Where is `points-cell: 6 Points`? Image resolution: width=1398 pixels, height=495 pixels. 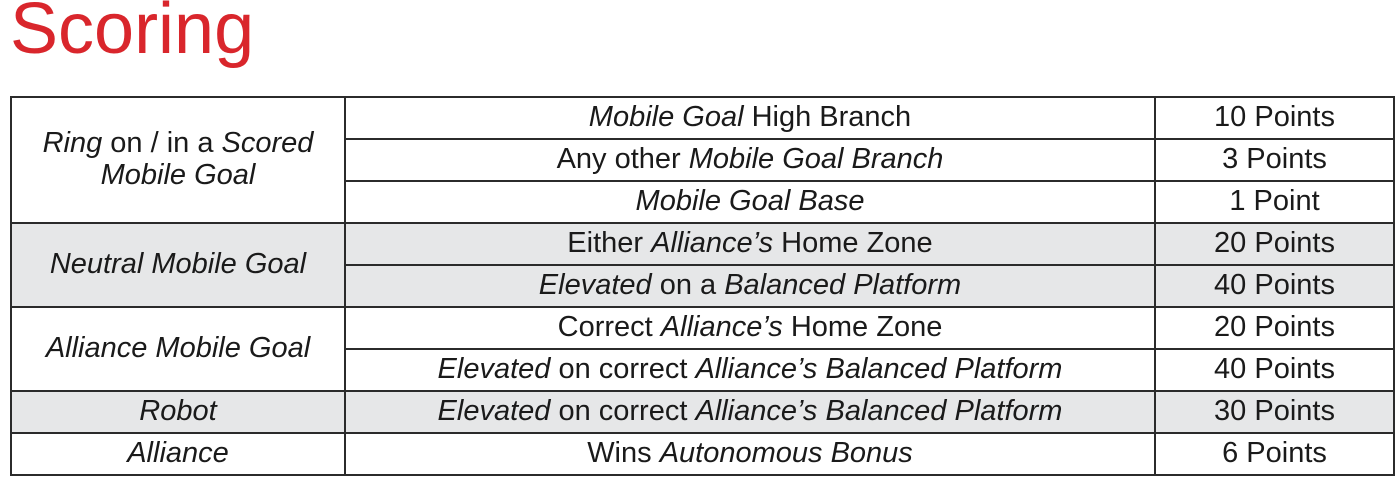 points-cell: 6 Points is located at coordinates (1274, 454).